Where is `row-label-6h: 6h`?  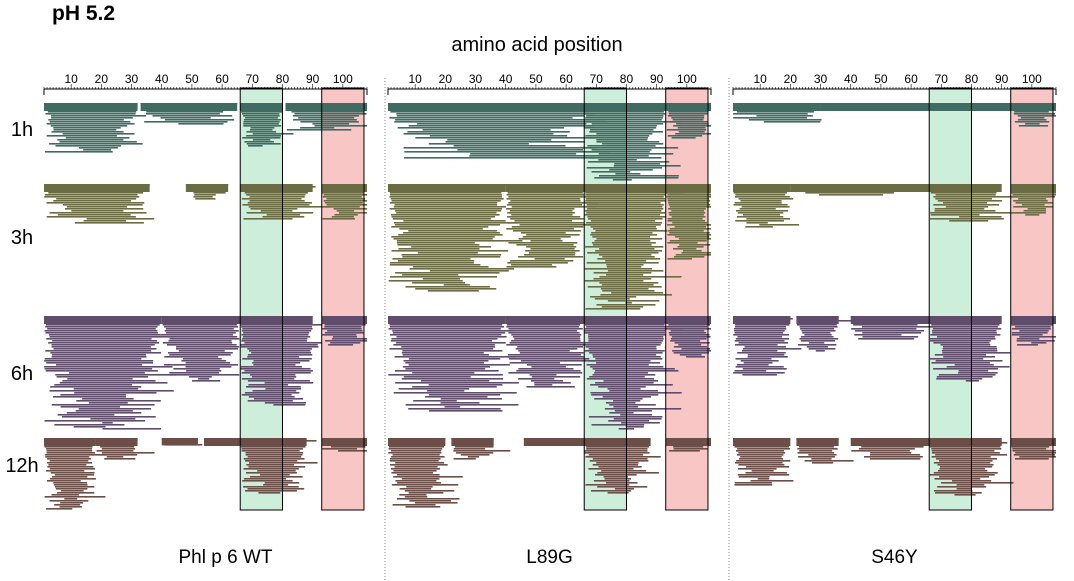 row-label-6h: 6h is located at coordinates (22, 374).